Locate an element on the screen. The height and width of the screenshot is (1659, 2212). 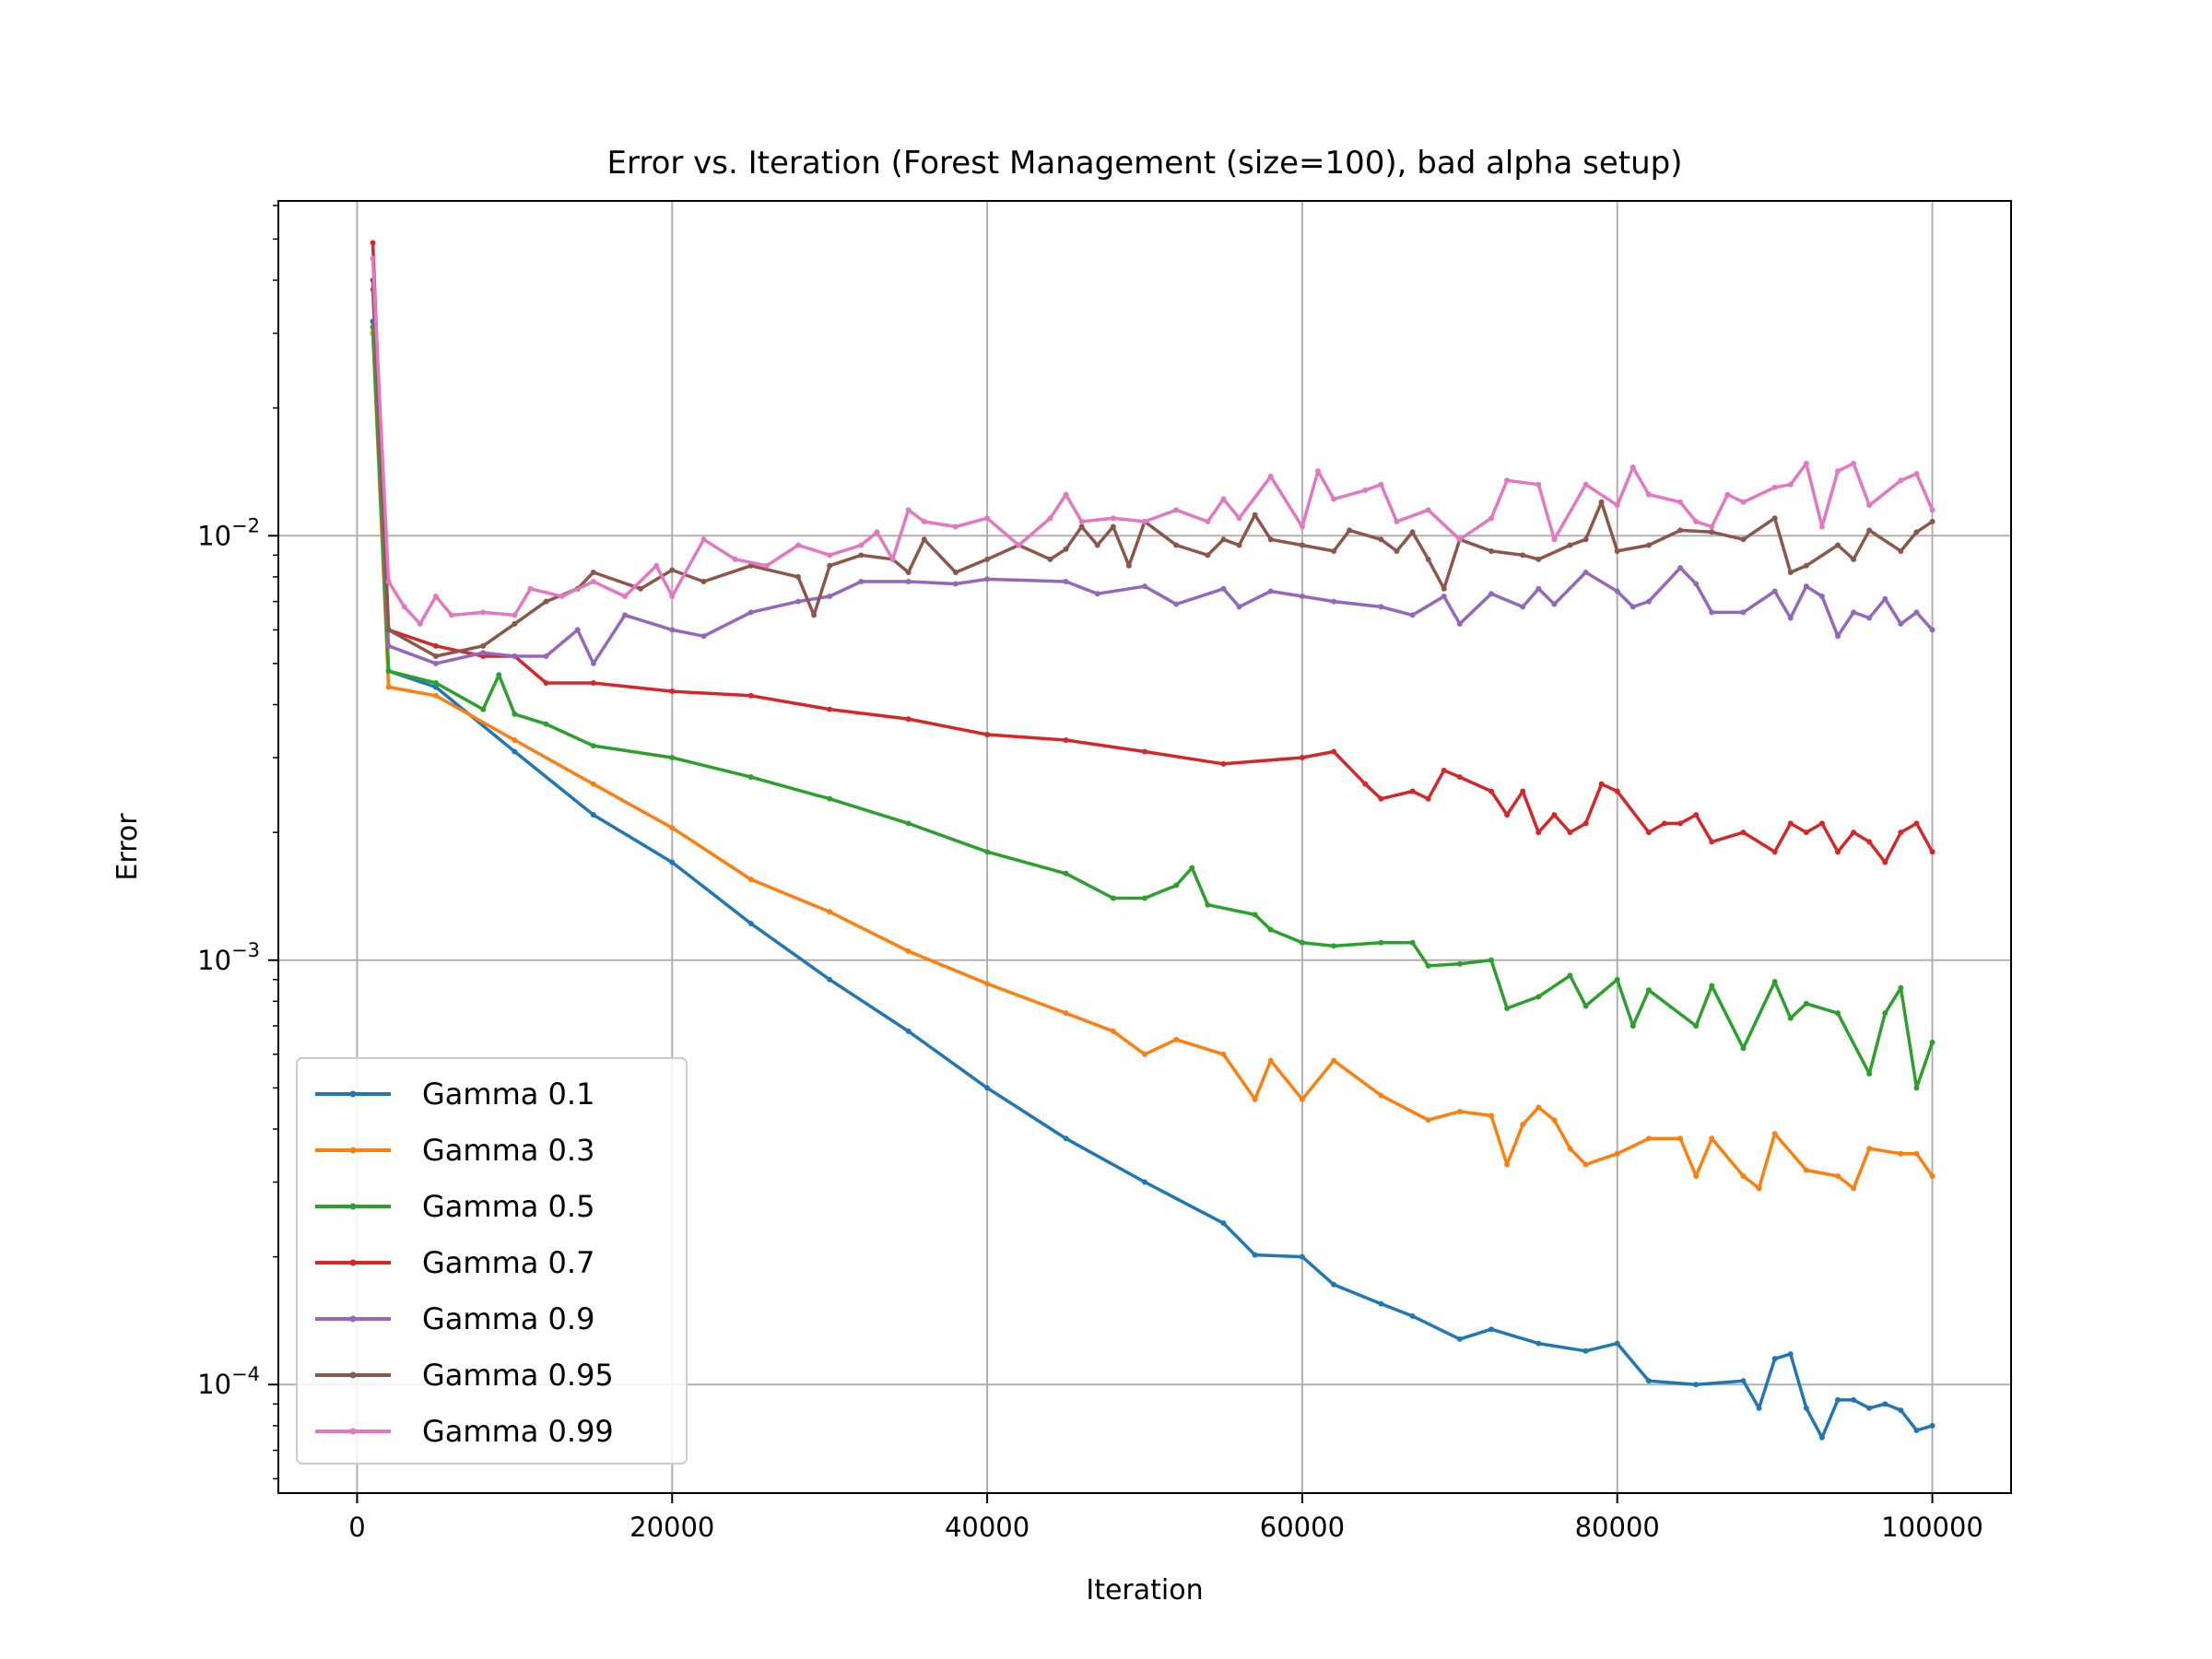
legend-entry: Gamma 0.99 is located at coordinates (464, 1431).